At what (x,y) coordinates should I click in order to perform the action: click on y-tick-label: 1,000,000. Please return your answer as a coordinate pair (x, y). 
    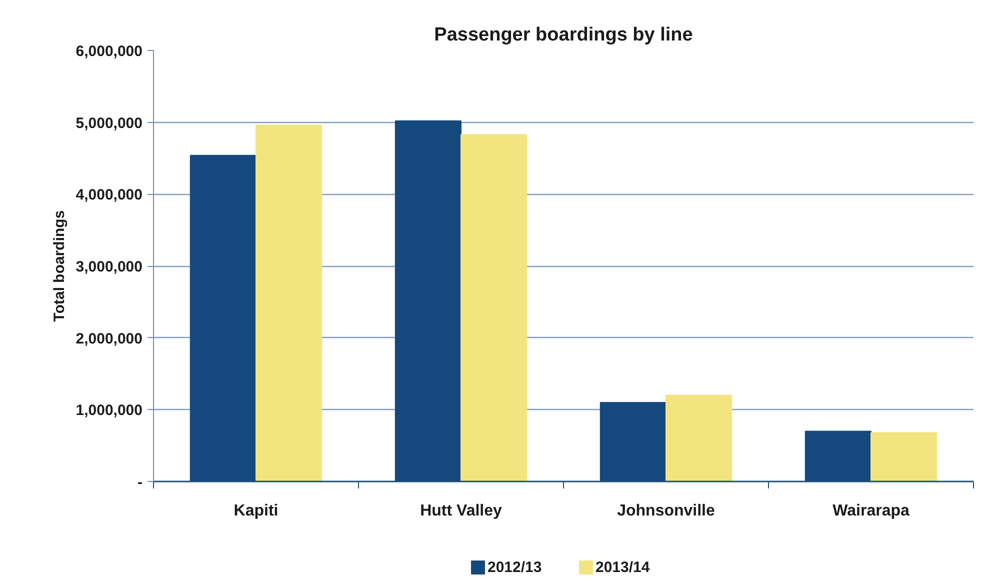
    Looking at the image, I should click on (109, 411).